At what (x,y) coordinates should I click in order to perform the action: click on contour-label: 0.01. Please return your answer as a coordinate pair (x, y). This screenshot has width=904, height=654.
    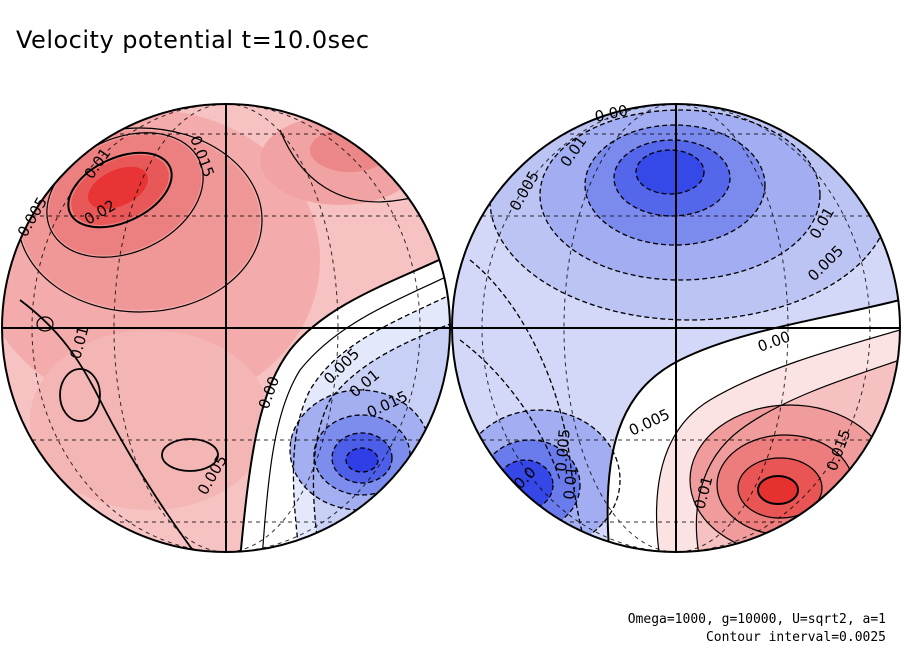
    Looking at the image, I should click on (570, 483).